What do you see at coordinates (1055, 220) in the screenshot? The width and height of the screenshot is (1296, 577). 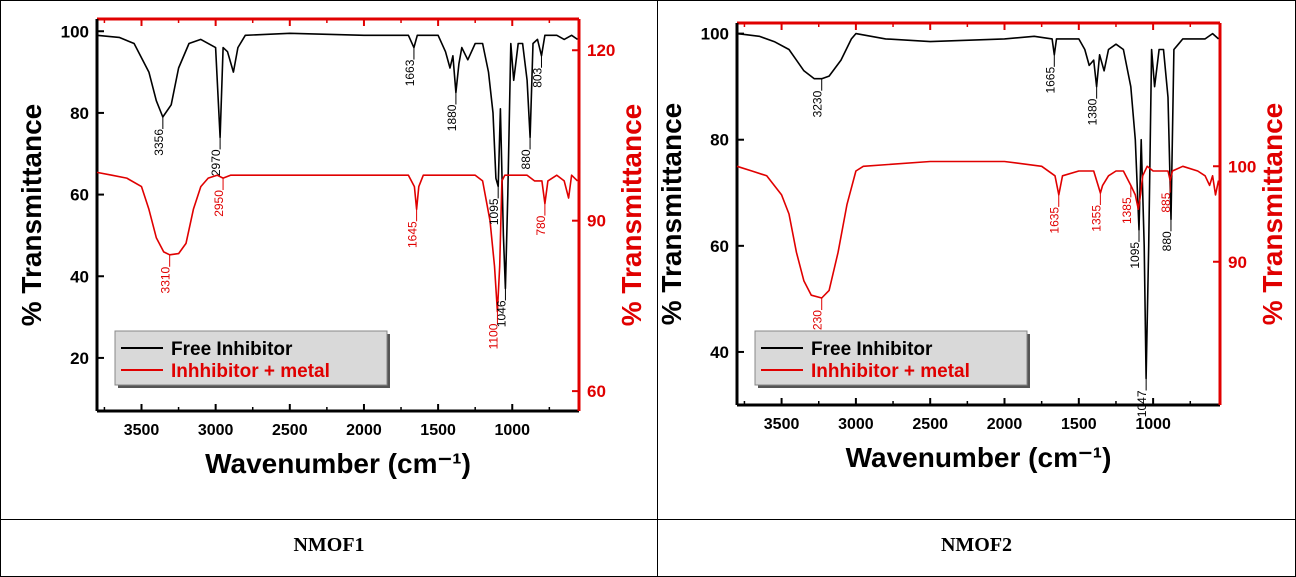 I see `peak-label: 1635` at bounding box center [1055, 220].